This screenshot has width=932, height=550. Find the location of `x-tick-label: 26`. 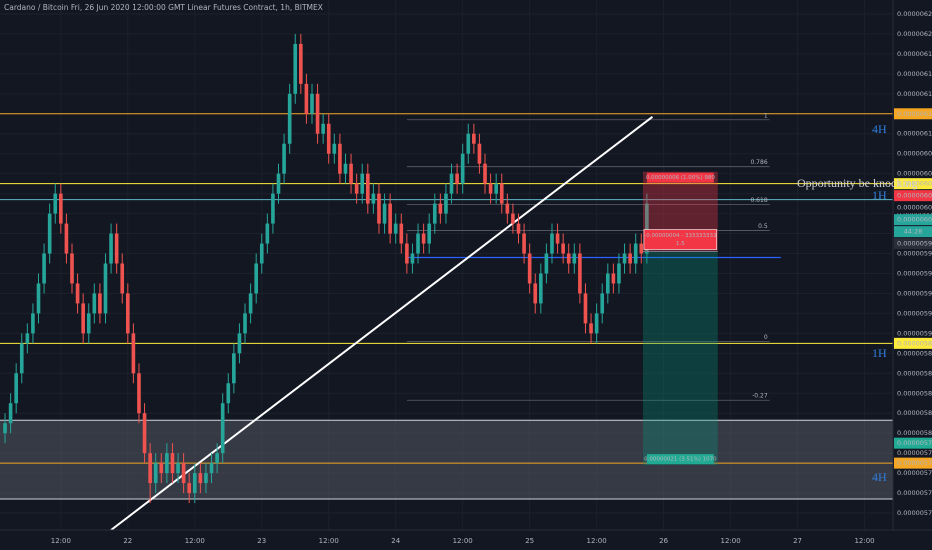

x-tick-label: 26 is located at coordinates (663, 541).